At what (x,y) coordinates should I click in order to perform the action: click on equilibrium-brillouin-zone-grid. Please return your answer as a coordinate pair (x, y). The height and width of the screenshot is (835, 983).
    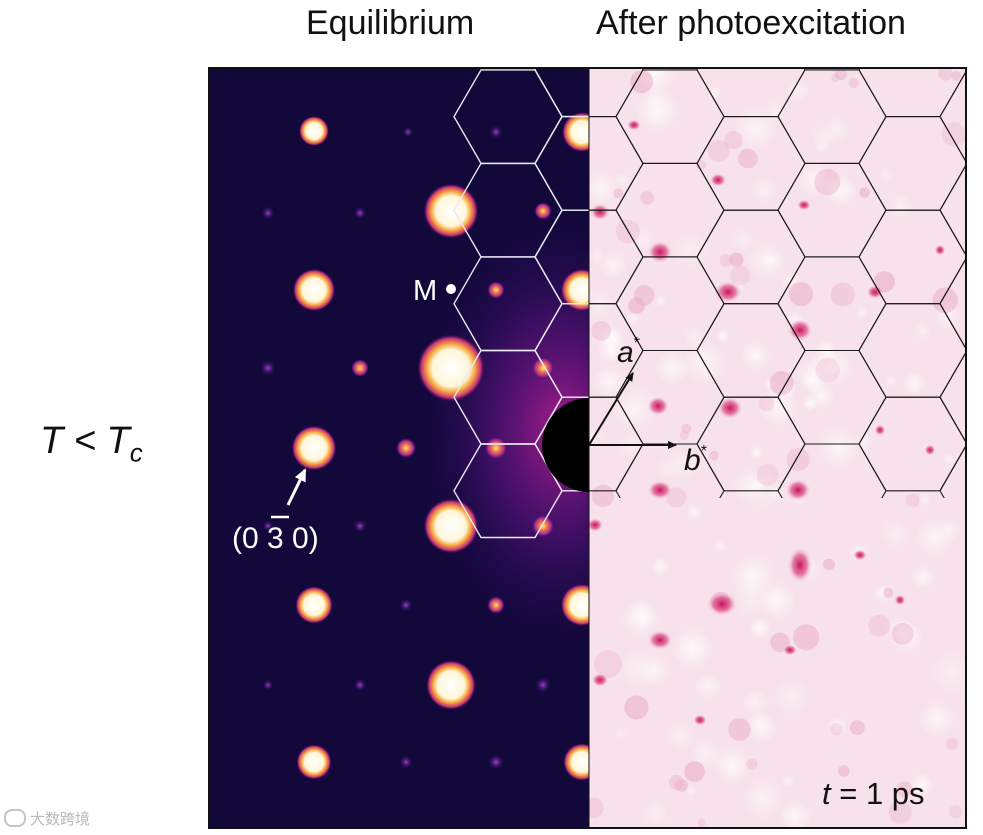
    Looking at the image, I should click on (521, 303).